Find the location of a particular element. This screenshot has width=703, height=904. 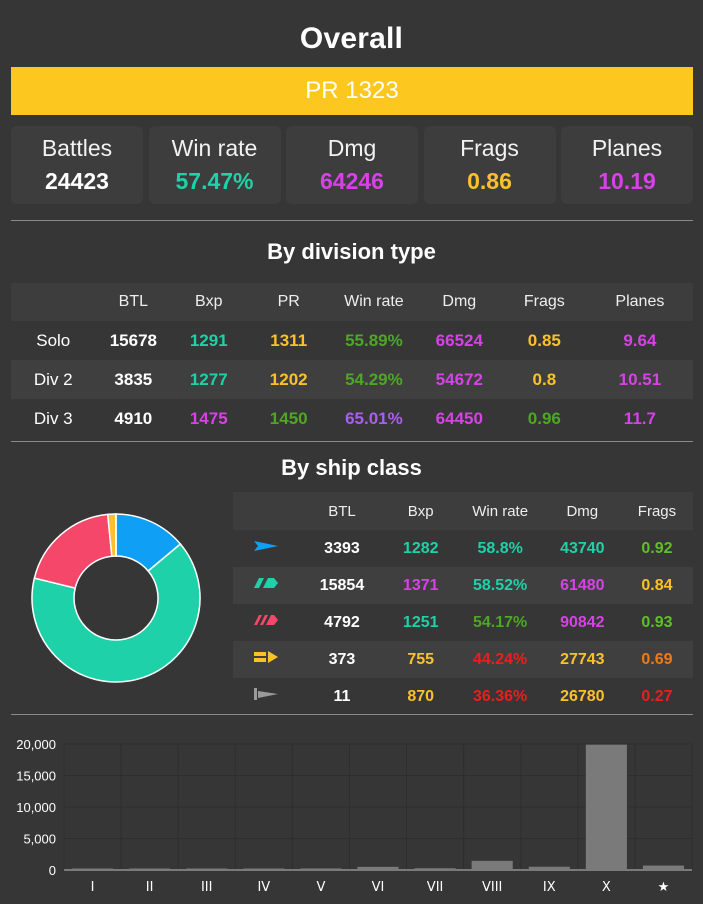

ship-class-cell: 54.17% is located at coordinates (500, 622).